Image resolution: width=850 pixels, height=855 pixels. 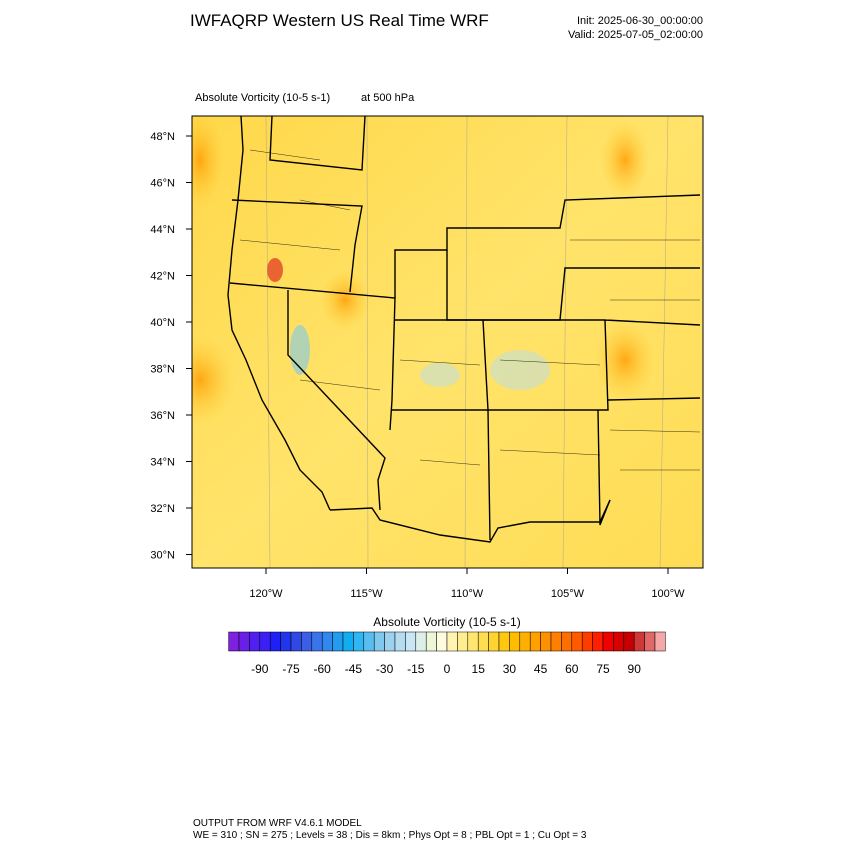 What do you see at coordinates (162, 277) in the screenshot?
I see `lat-label: 42°N` at bounding box center [162, 277].